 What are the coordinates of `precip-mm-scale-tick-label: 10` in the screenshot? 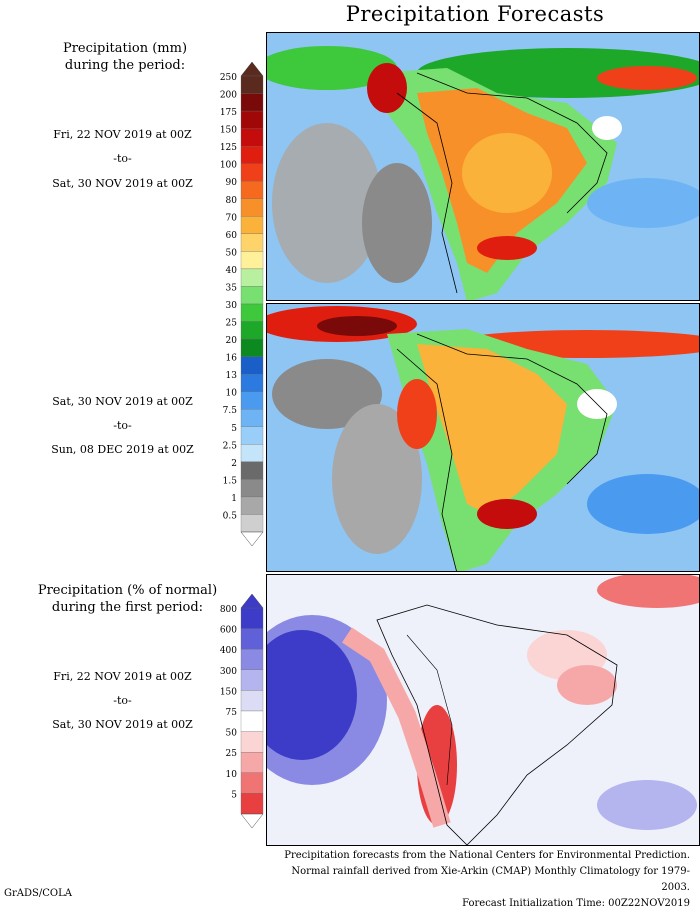 It's located at (232, 394).